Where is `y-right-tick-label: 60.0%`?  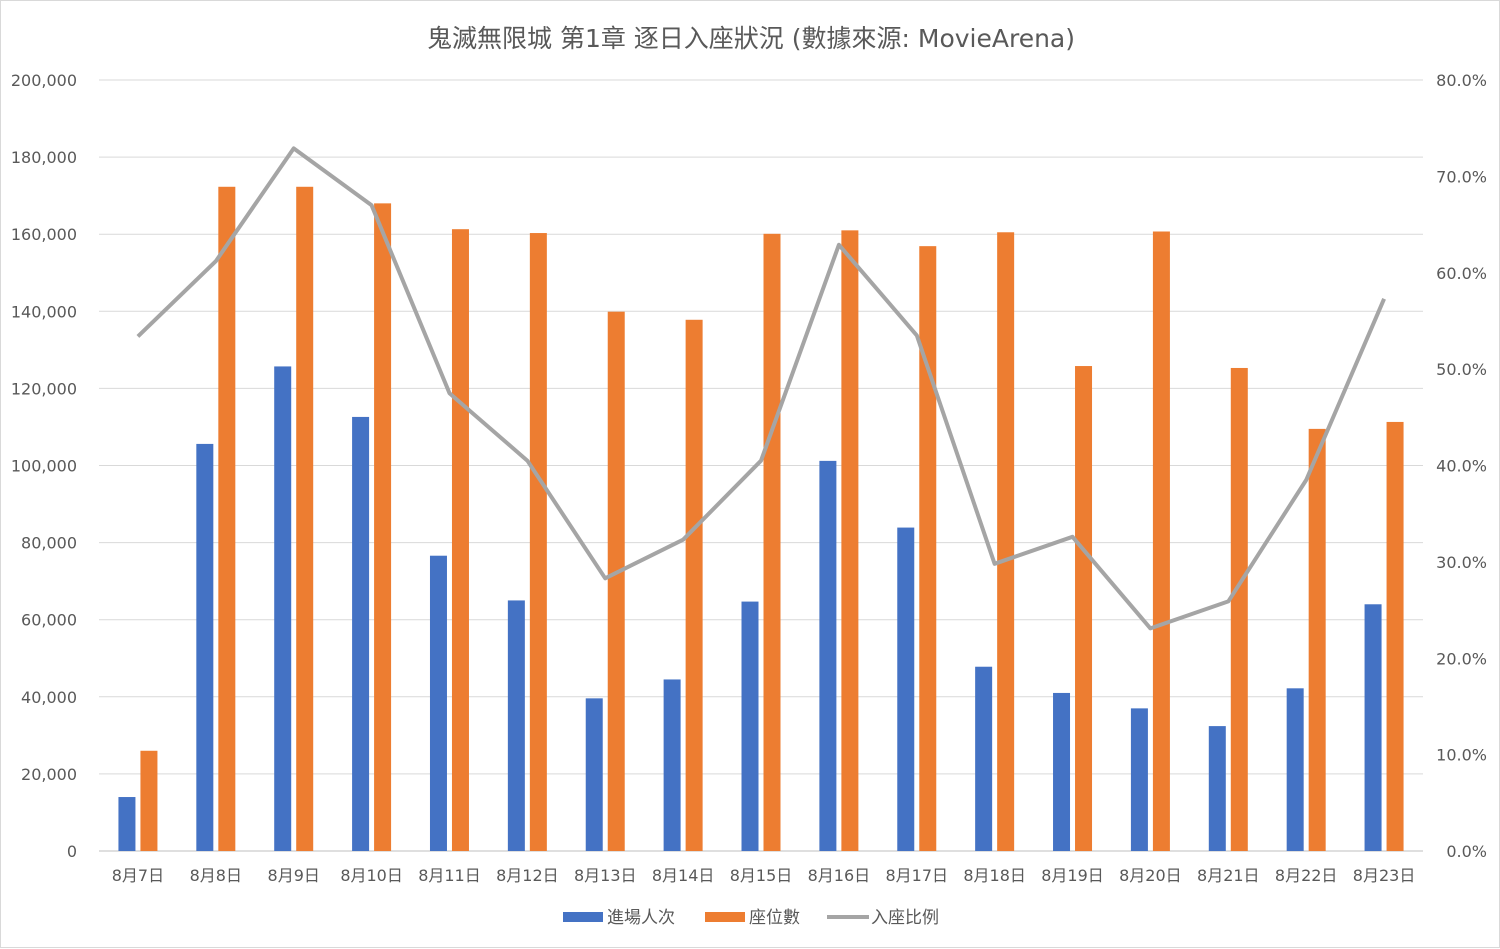
y-right-tick-label: 60.0% is located at coordinates (1461, 273).